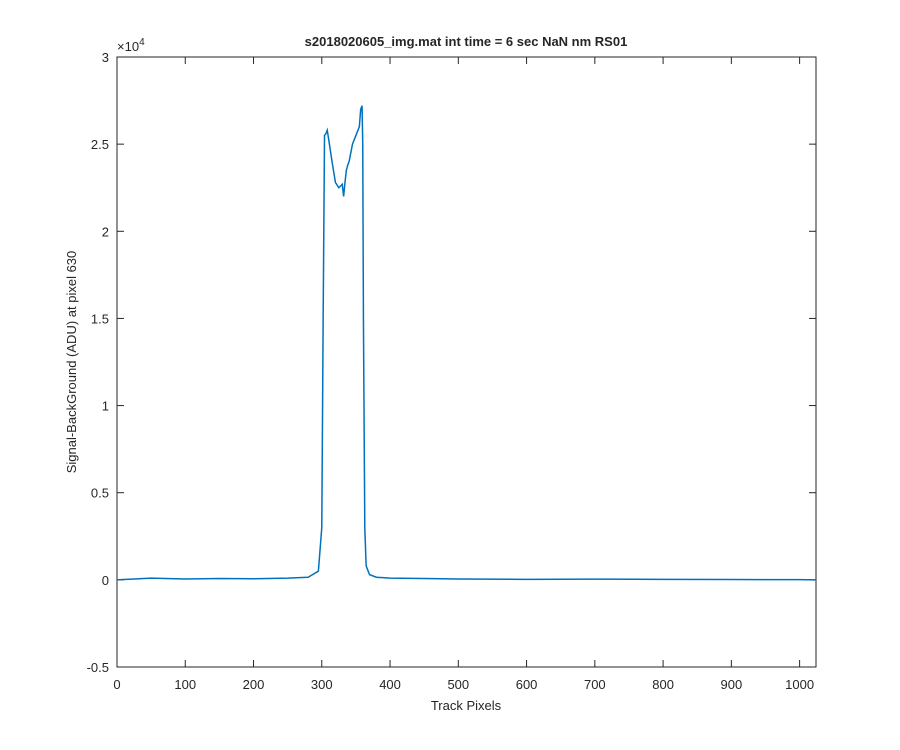 This screenshot has height=750, width=900. I want to click on exponent-power: 4, so click(142, 42).